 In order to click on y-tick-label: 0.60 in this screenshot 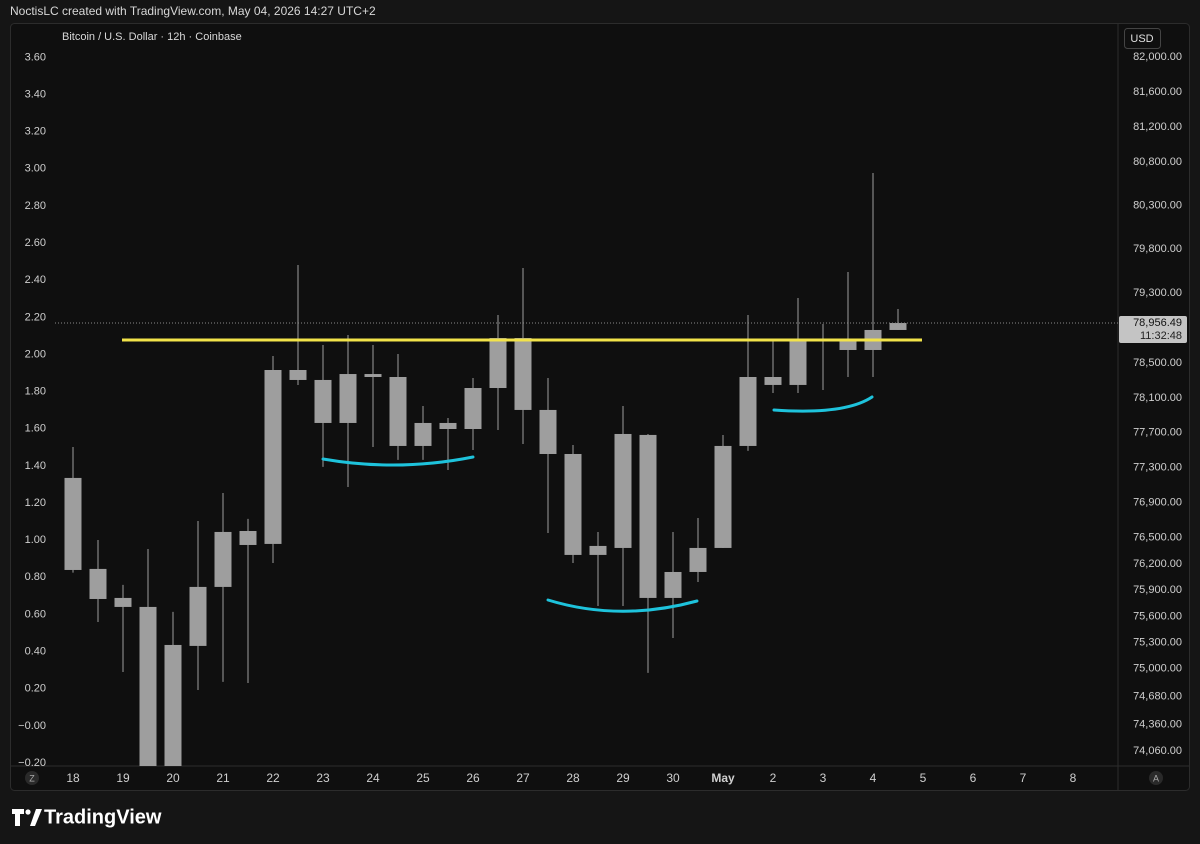, I will do `click(35, 614)`.